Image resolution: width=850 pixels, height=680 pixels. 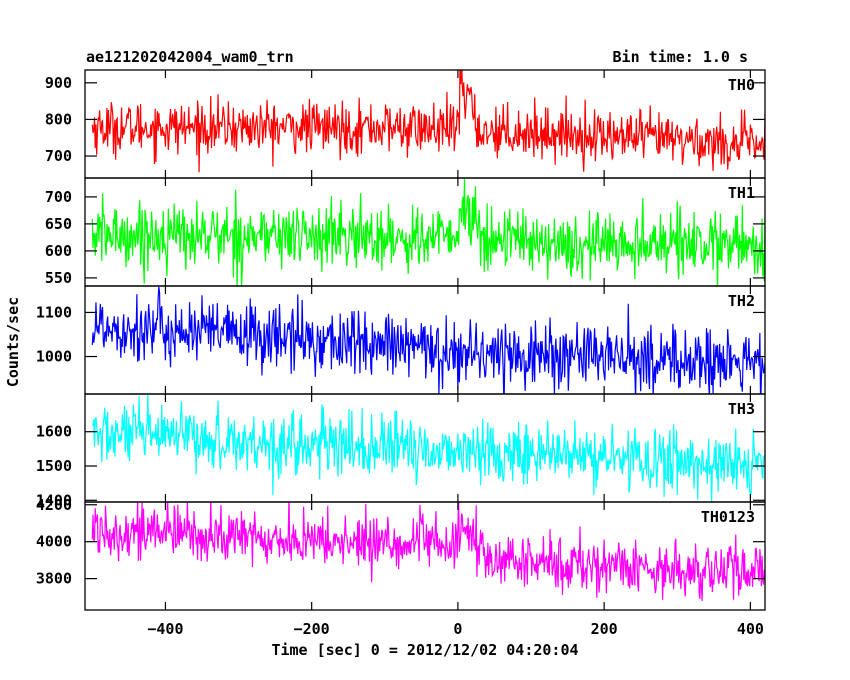 What do you see at coordinates (58, 278) in the screenshot?
I see `y-tick-label: 550` at bounding box center [58, 278].